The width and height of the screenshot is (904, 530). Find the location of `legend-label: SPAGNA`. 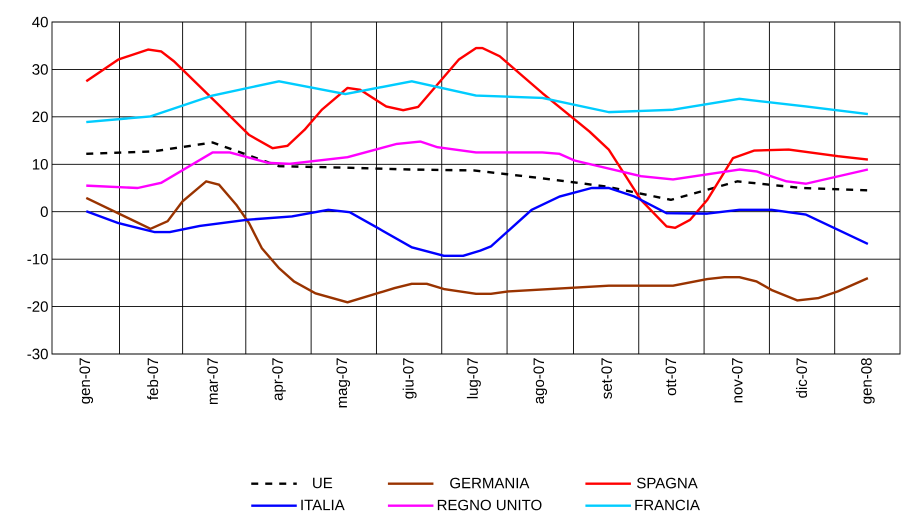

legend-label: SPAGNA is located at coordinates (667, 483).